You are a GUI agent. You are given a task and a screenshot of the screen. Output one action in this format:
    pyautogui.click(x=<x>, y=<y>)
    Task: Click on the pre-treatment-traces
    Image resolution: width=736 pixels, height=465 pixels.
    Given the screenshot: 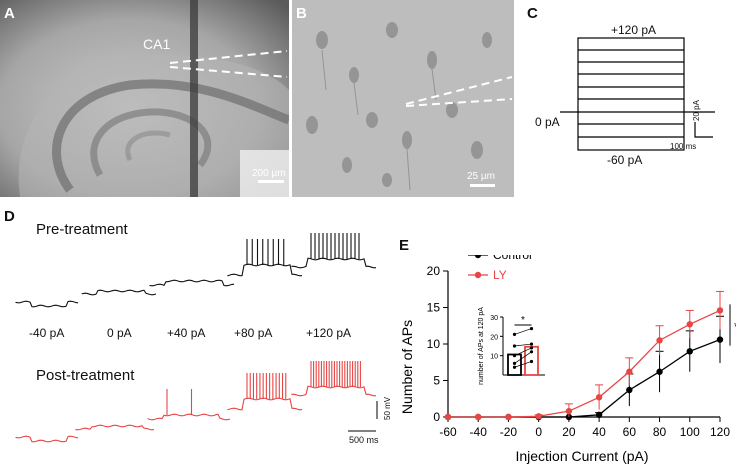 What is the action you would take?
    pyautogui.click(x=196, y=270)
    